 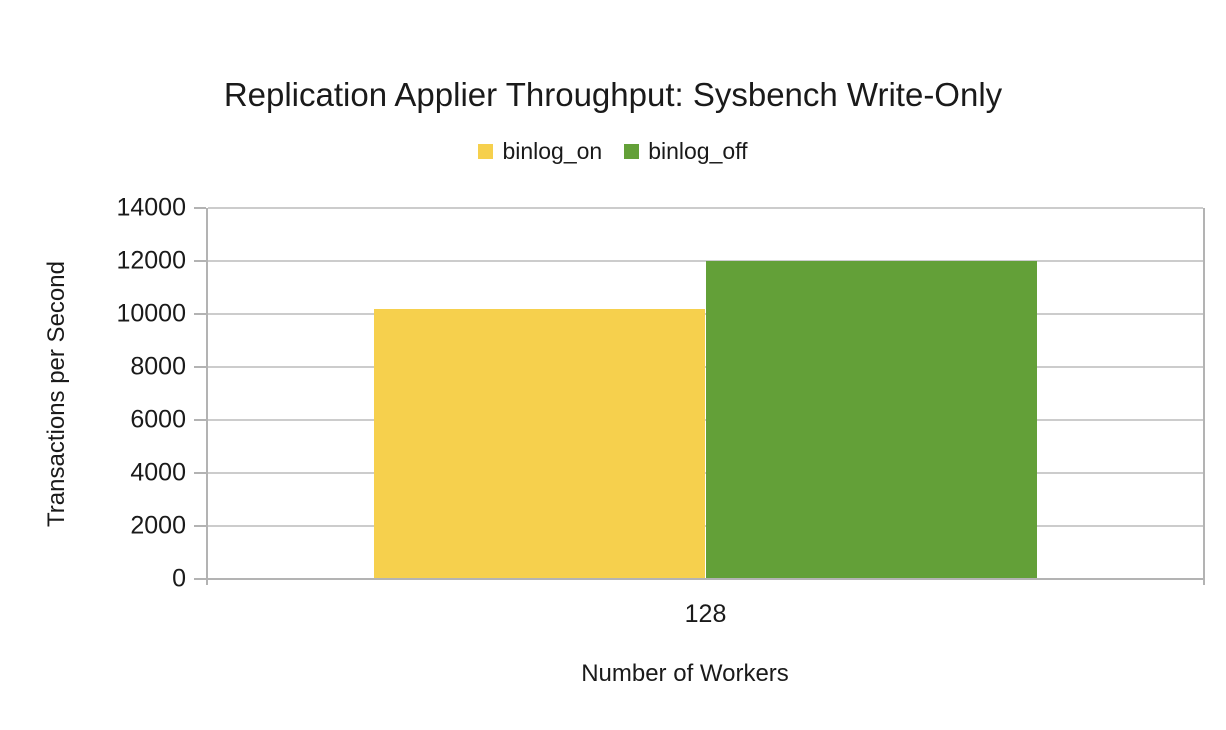 I want to click on x-axis-title: Number of Workers, so click(x=685, y=673).